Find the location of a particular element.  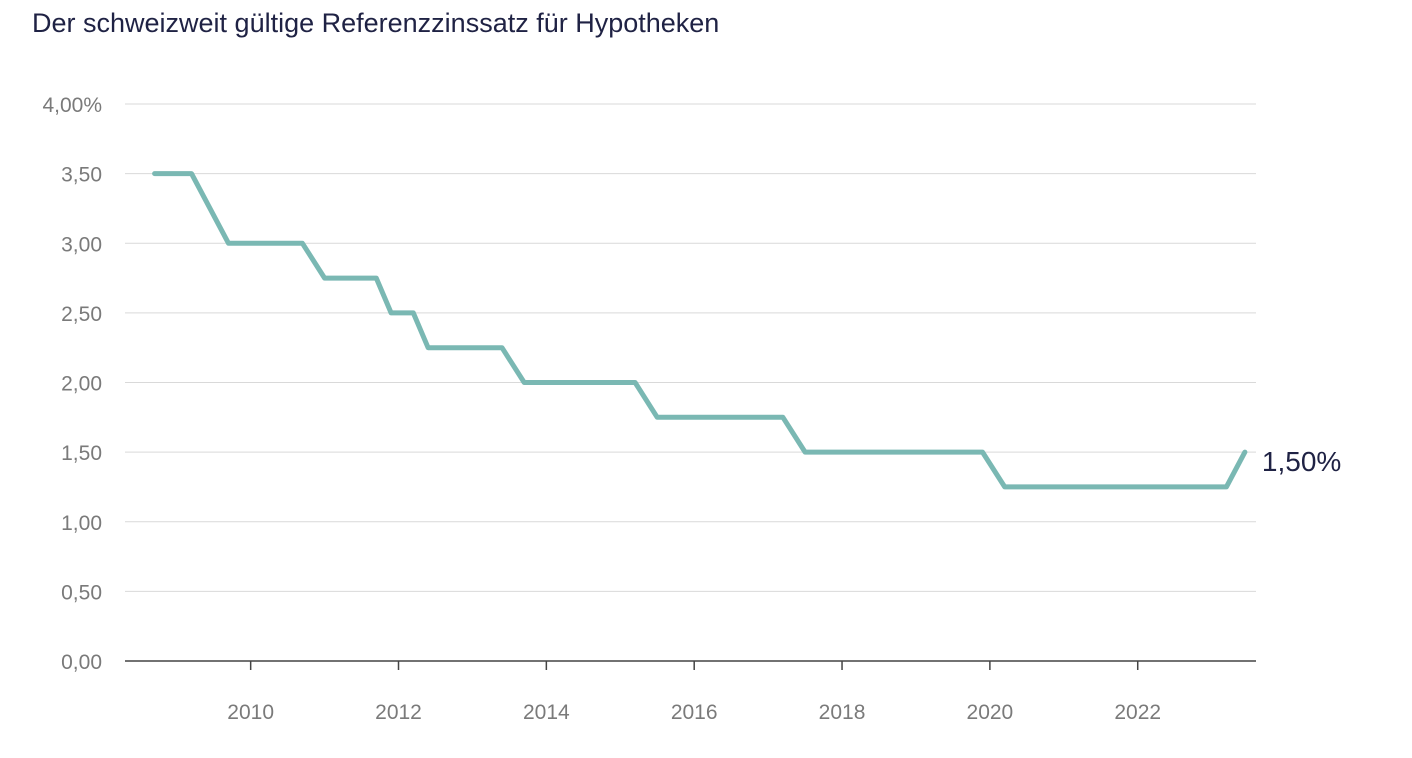

x-tick-label: 2022 is located at coordinates (1137, 712).